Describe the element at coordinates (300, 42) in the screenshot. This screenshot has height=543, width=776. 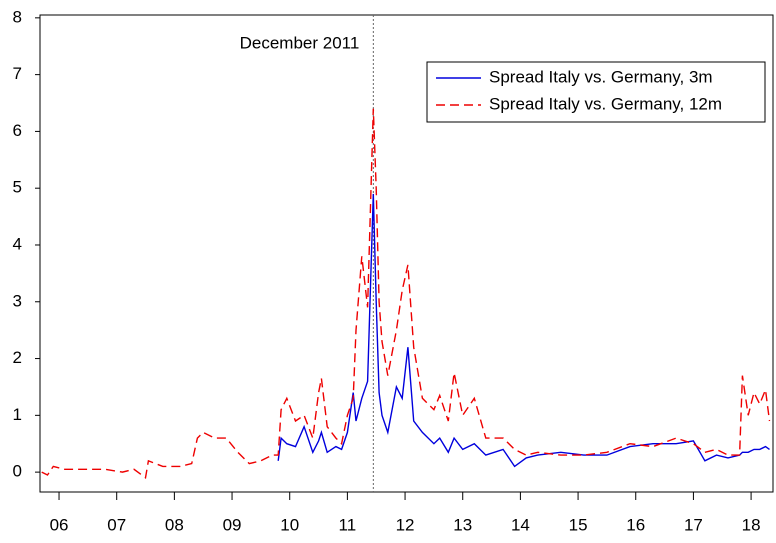
I see `annotation-label: December 2011` at that location.